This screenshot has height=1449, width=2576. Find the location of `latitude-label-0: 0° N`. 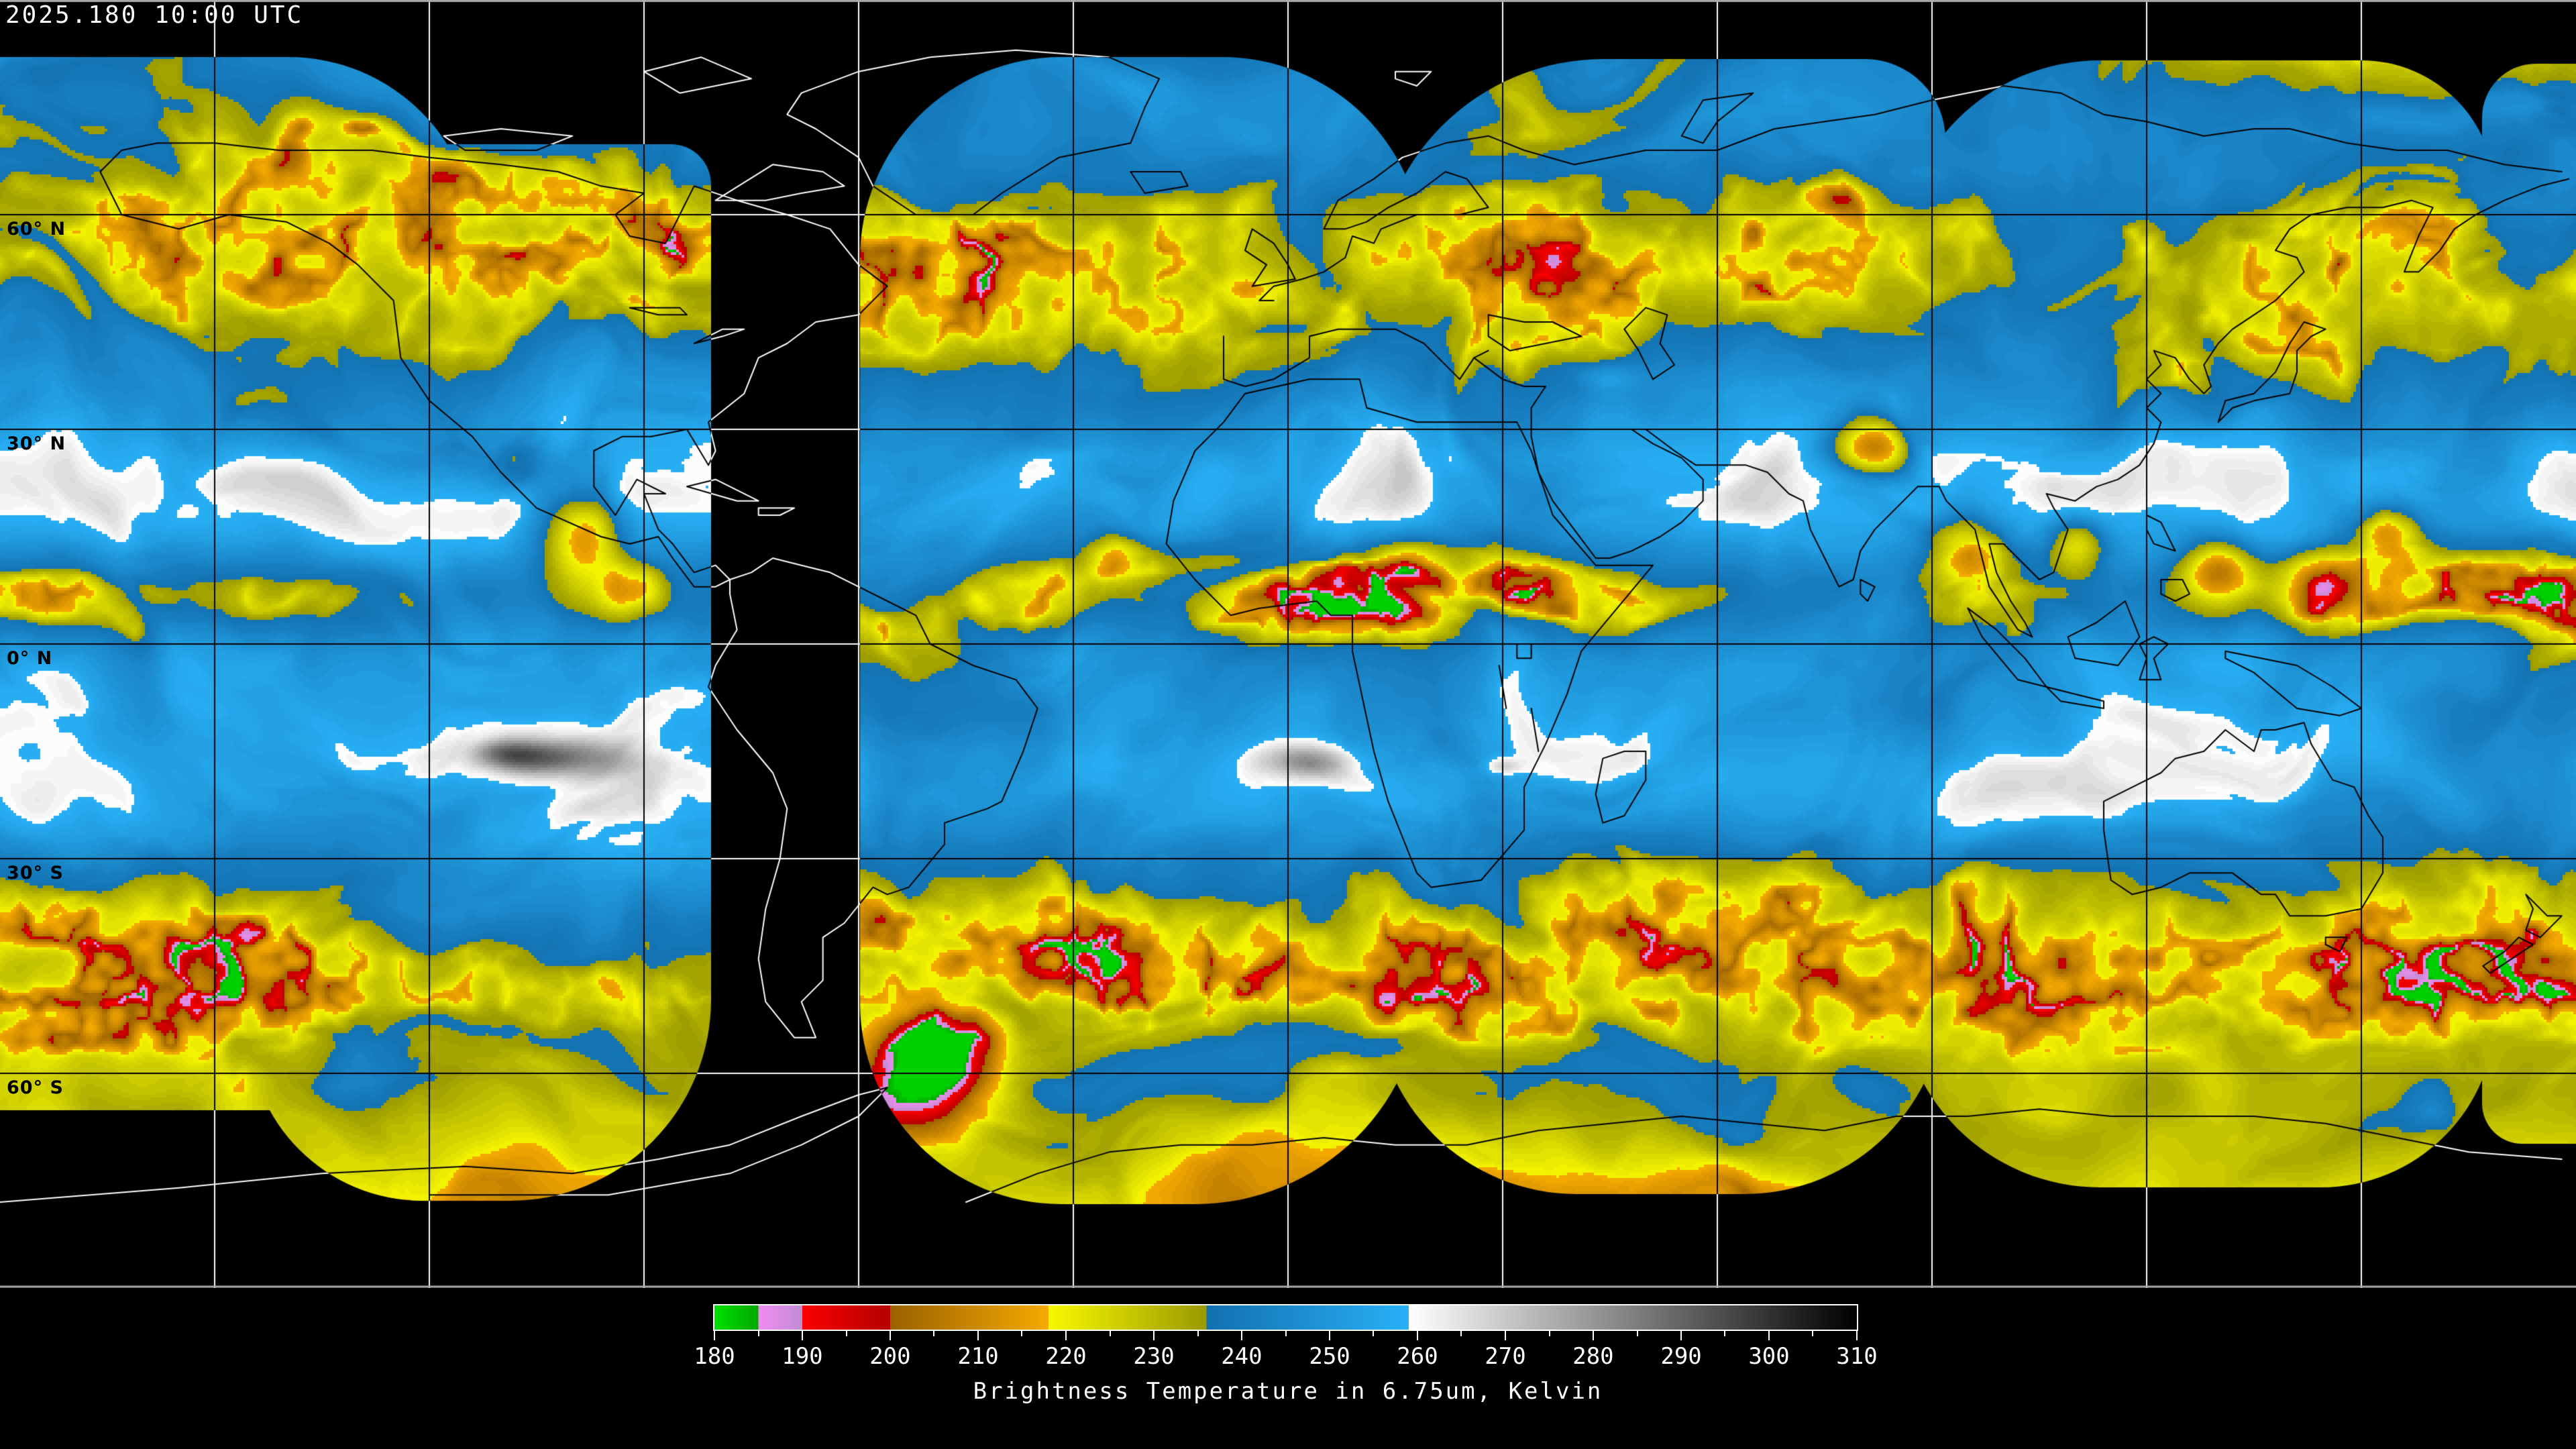

latitude-label-0: 0° N is located at coordinates (30, 658).